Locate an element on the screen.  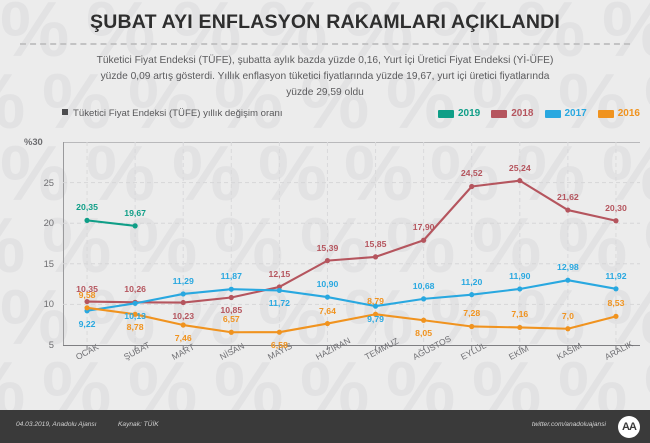
data-point-2017-TEMMUZ is located at coordinates (375, 306).